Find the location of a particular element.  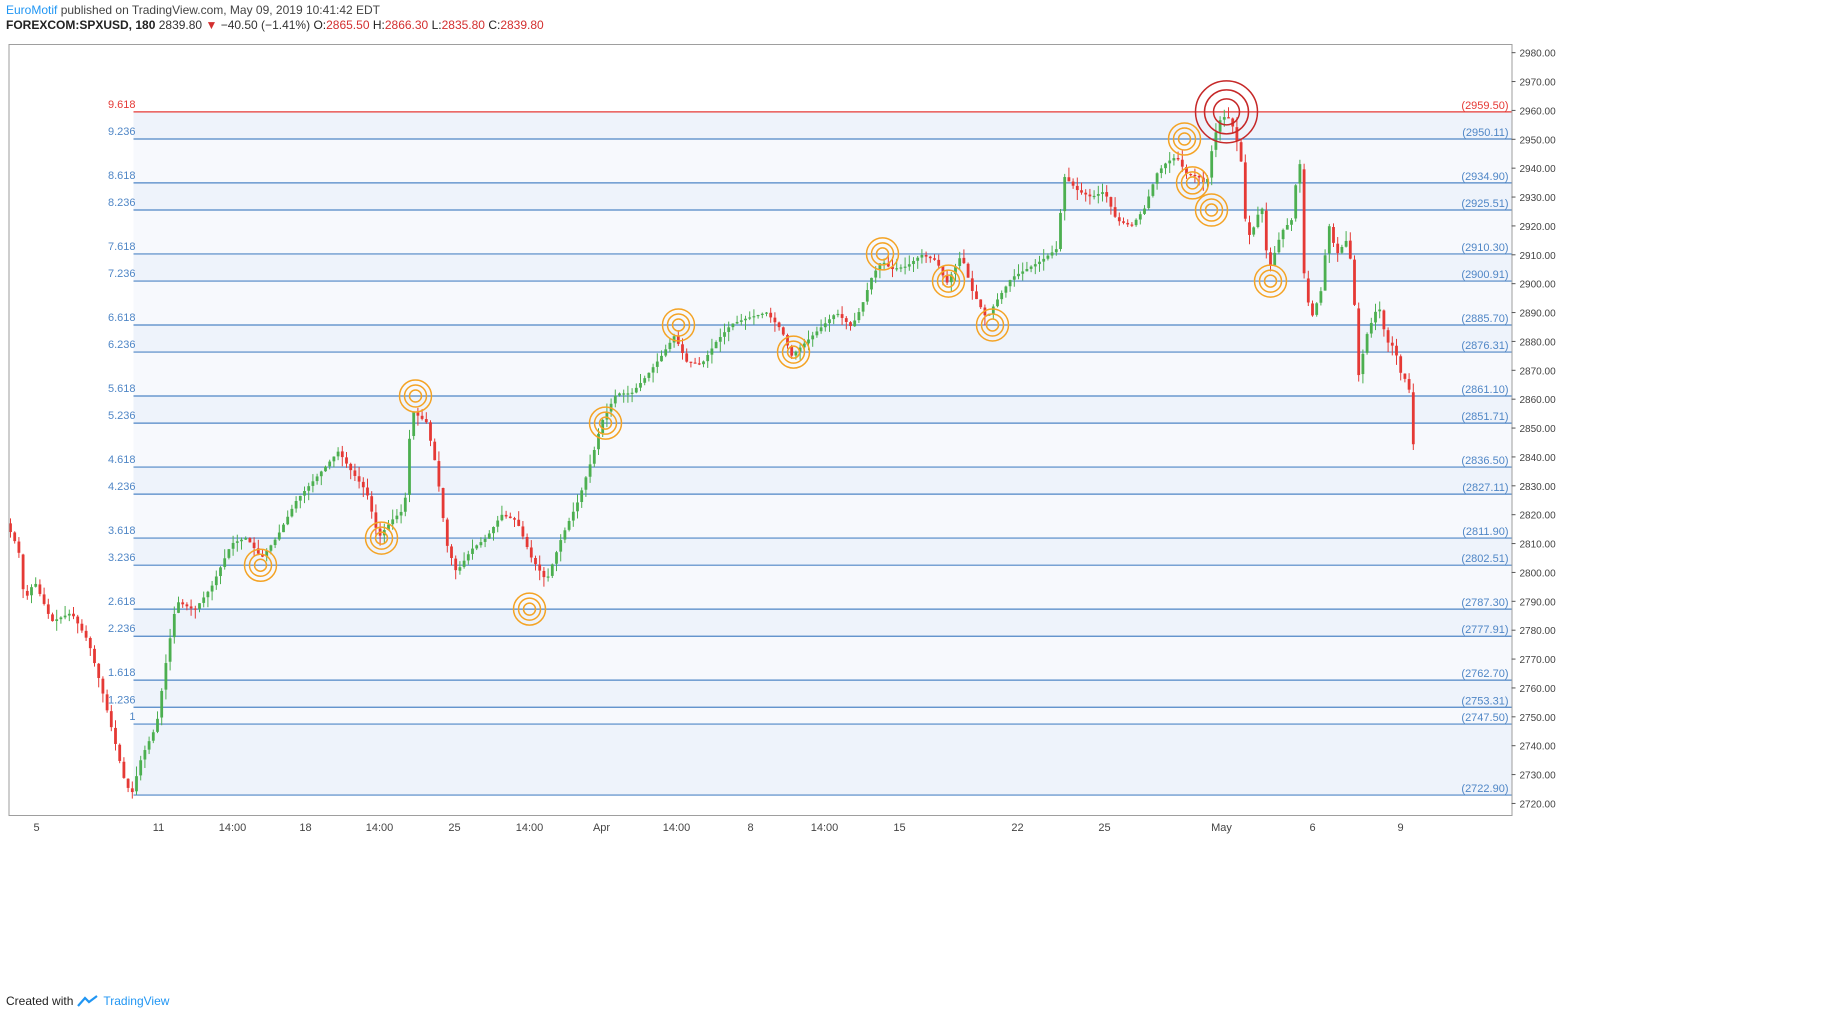

fib-ratio-label: 1.236 is located at coordinates (122, 700).